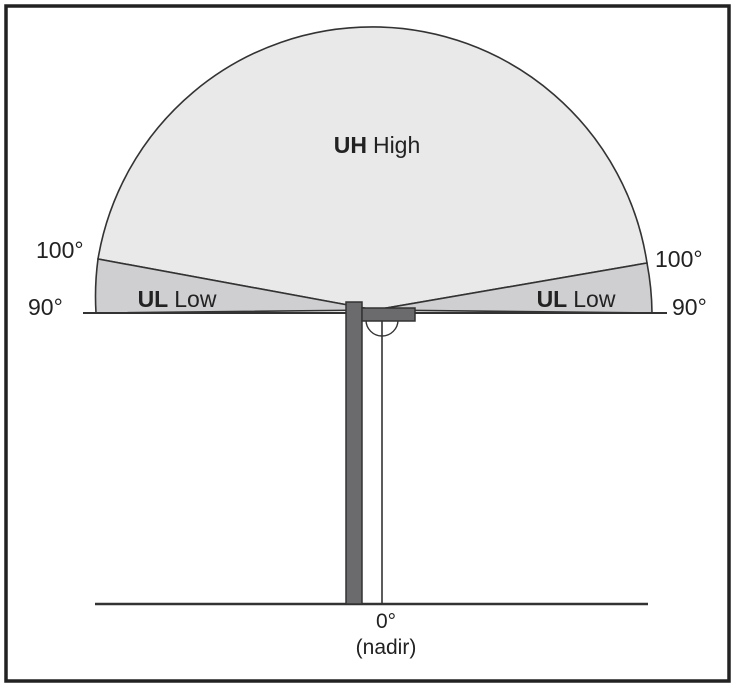 The image size is (735, 687). Describe the element at coordinates (386, 621) in the screenshot. I see `nadir-angle-label: 0°` at that location.